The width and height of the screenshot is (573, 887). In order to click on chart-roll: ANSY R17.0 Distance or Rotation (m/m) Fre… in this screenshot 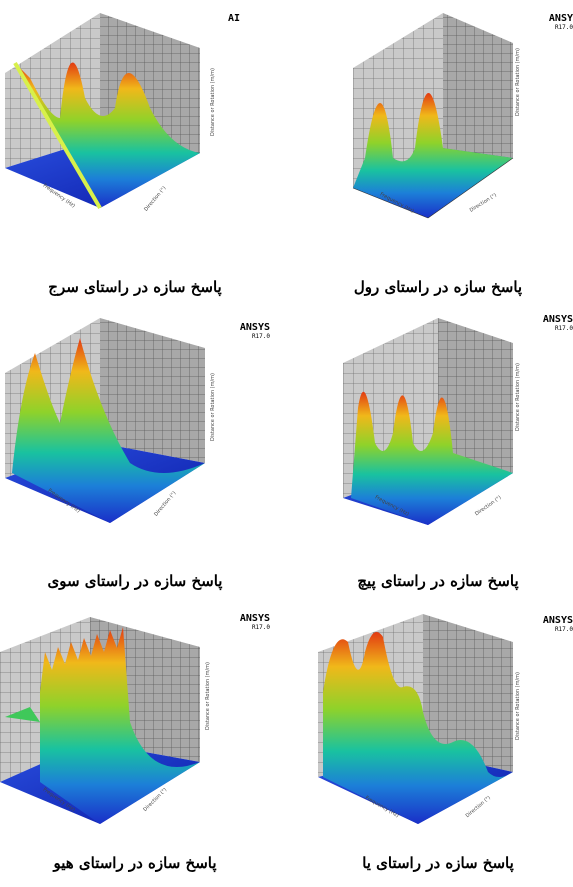, I will do `click(438, 115)`.